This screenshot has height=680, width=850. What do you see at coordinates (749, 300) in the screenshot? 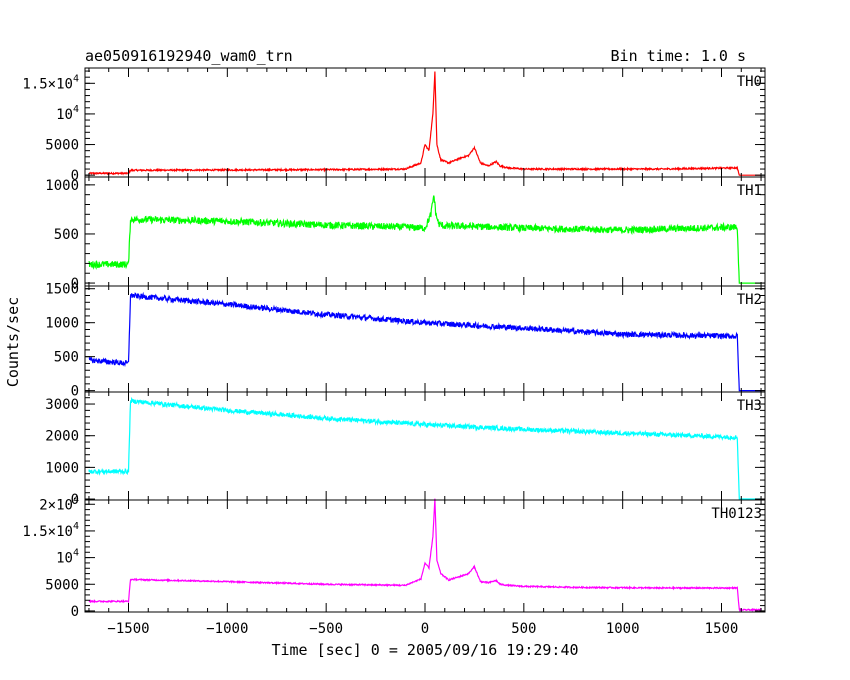
I see `panel-name-label: TH2` at bounding box center [749, 300].